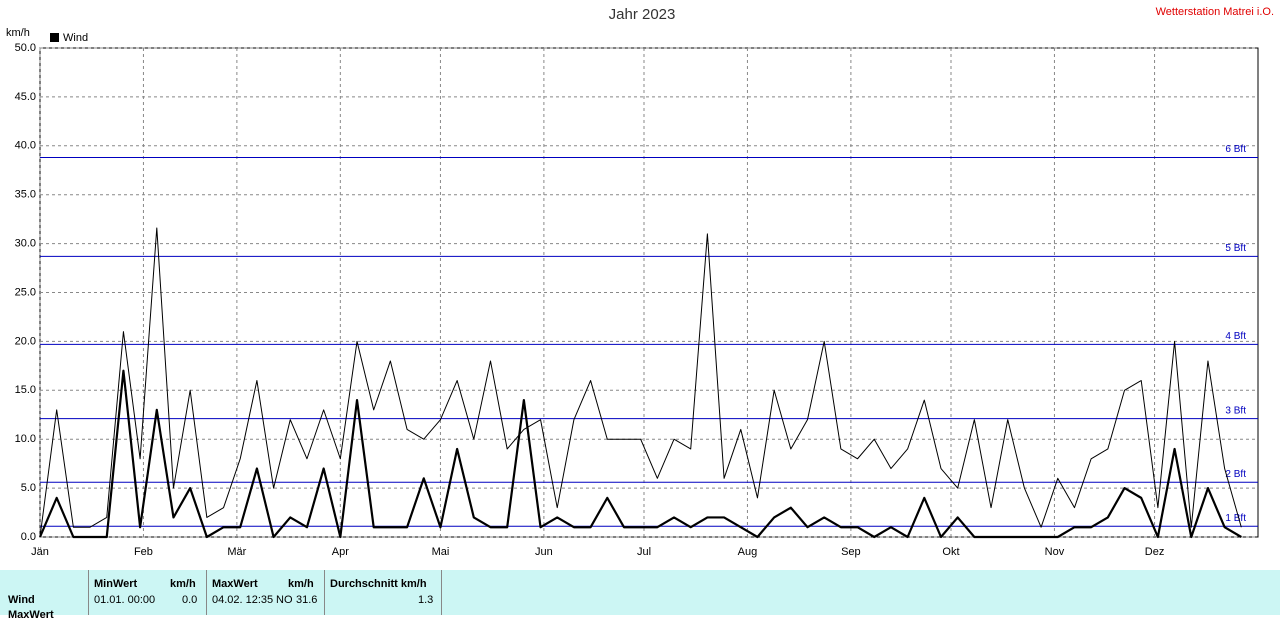  Describe the element at coordinates (18, 33) in the screenshot. I see `y-axis-label: km/h` at that location.